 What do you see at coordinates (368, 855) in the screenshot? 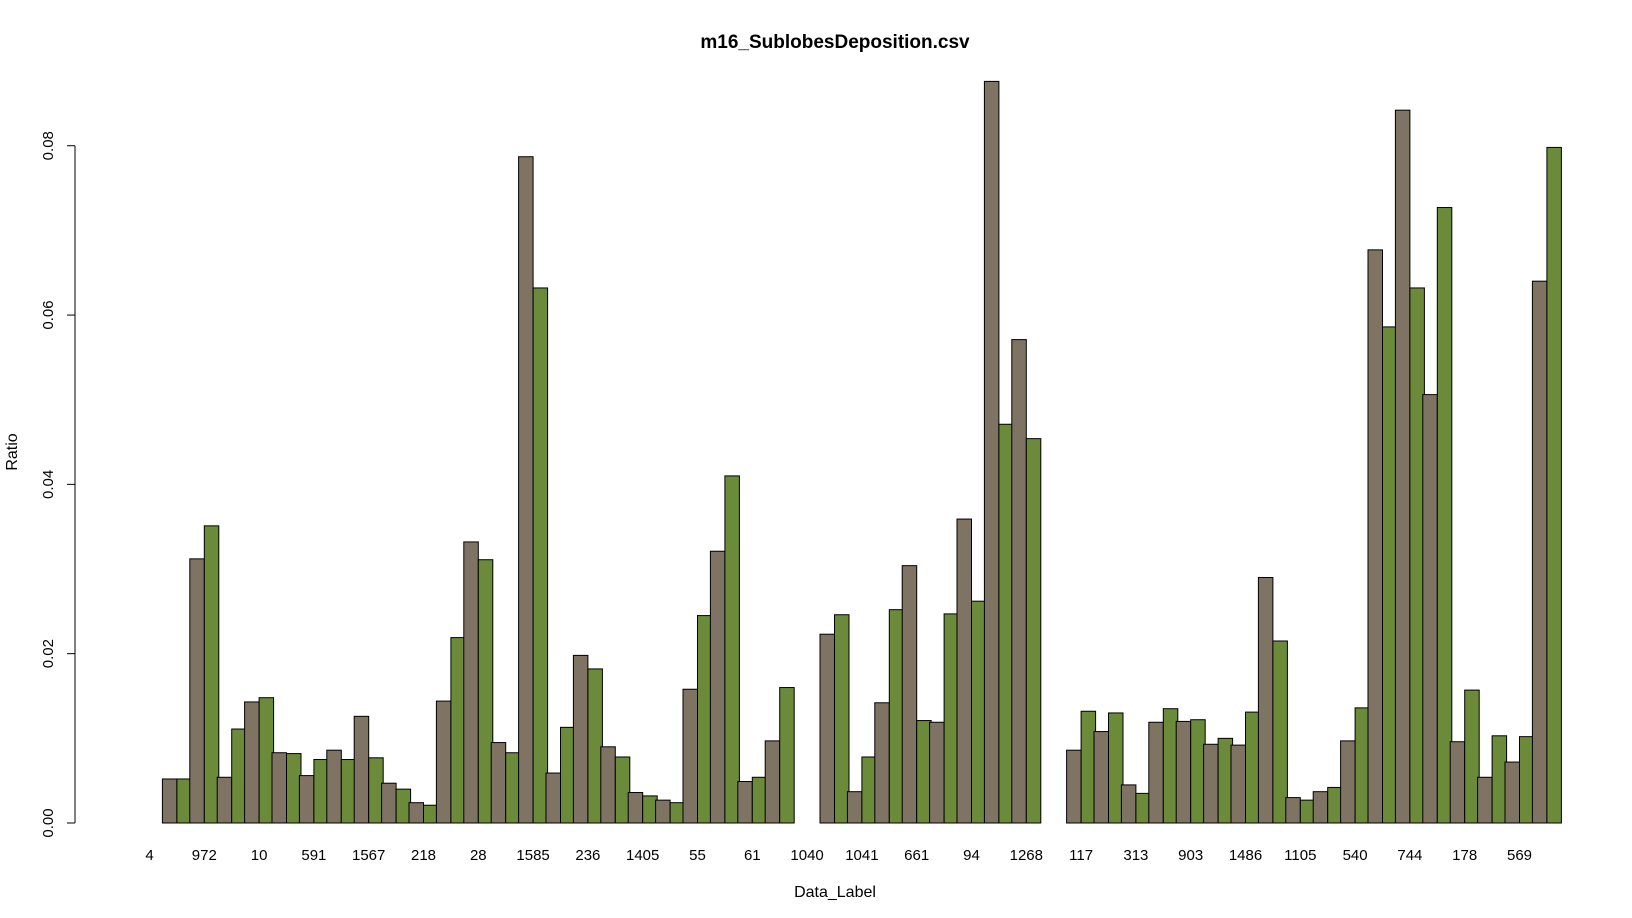
I see `x-tick-label: 1567` at bounding box center [368, 855].